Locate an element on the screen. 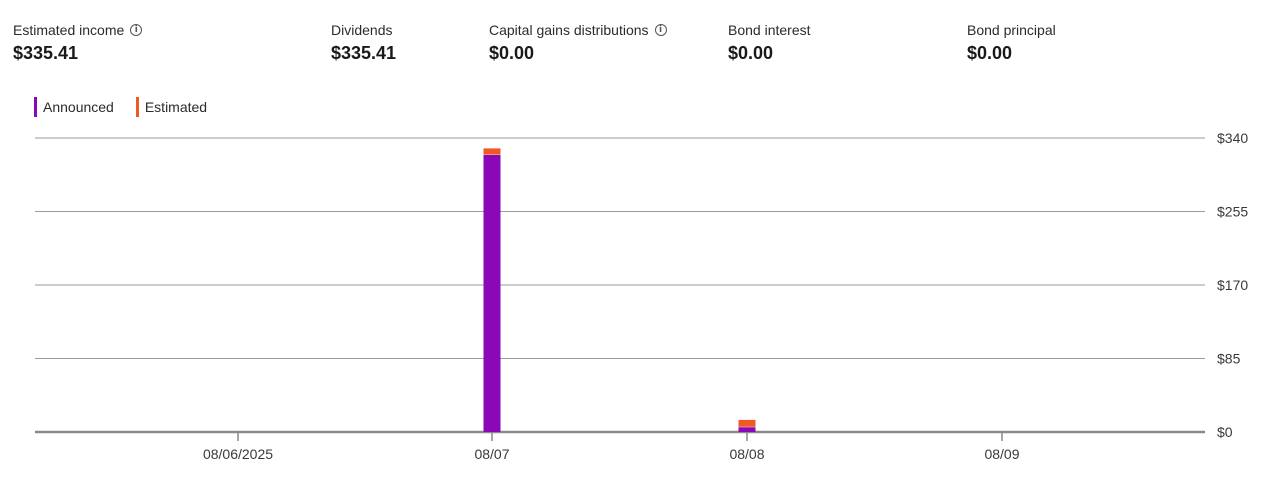  estimated-income-metric: Estimated income i $335.41 is located at coordinates (78, 43).